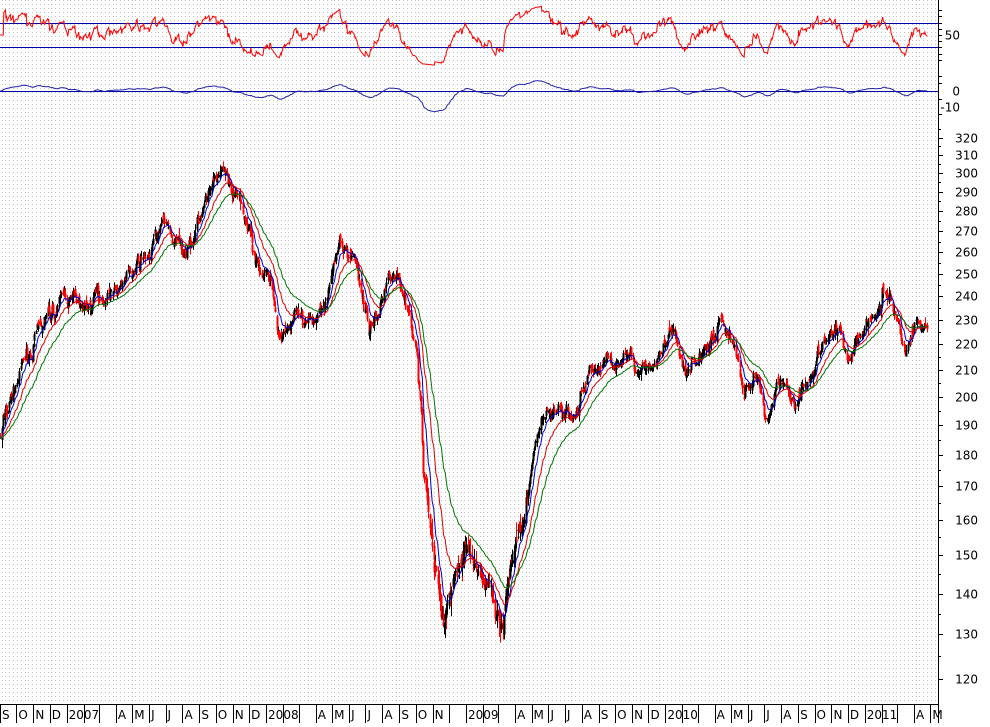 The width and height of the screenshot is (990, 727). What do you see at coordinates (6, 715) in the screenshot?
I see `month-label-0: S` at bounding box center [6, 715].